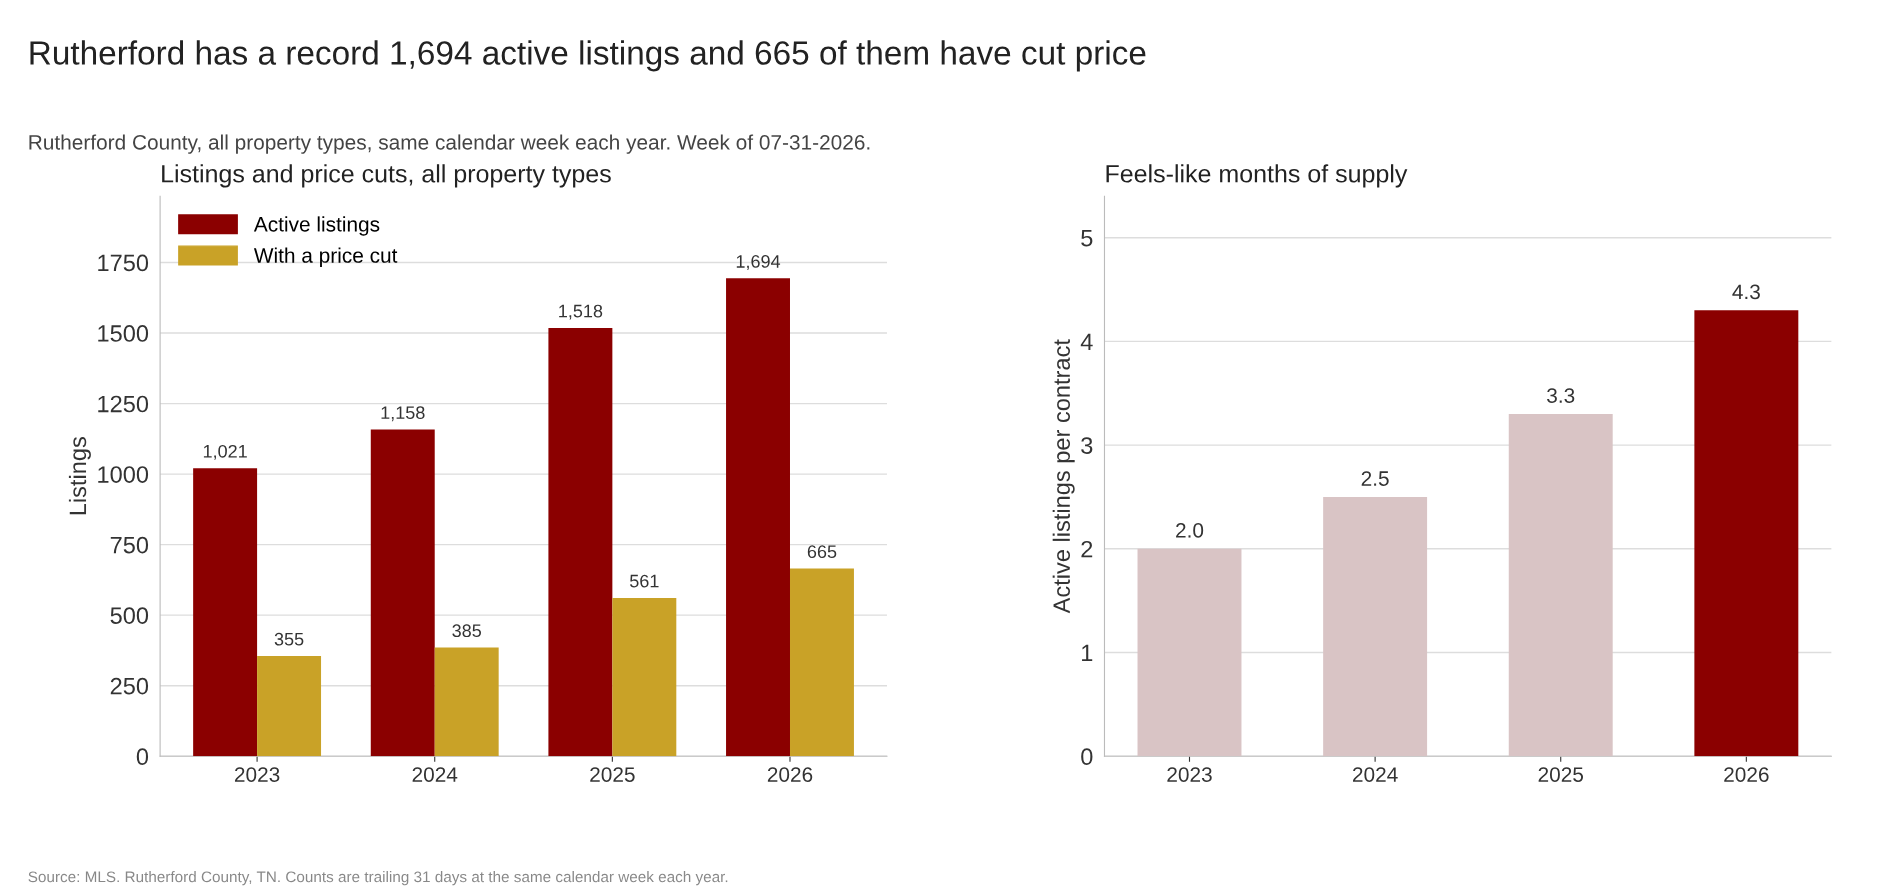 This screenshot has height=896, width=1888. What do you see at coordinates (403, 414) in the screenshot?
I see `data-label: 1,158` at bounding box center [403, 414].